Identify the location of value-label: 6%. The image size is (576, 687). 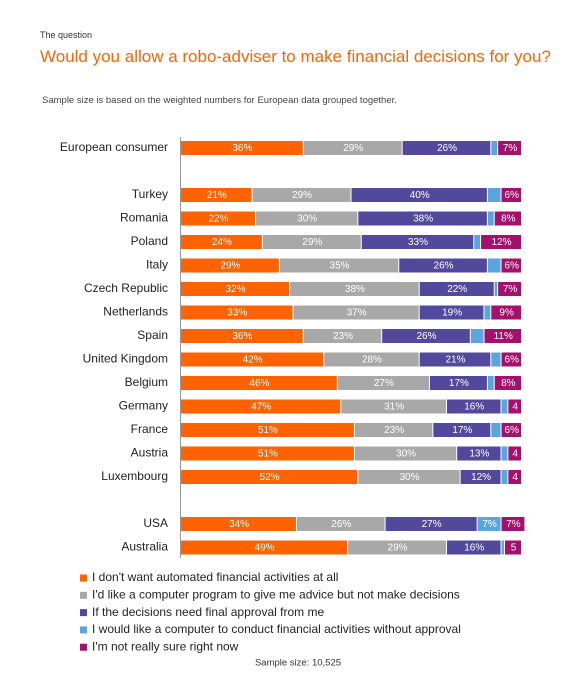
(512, 266).